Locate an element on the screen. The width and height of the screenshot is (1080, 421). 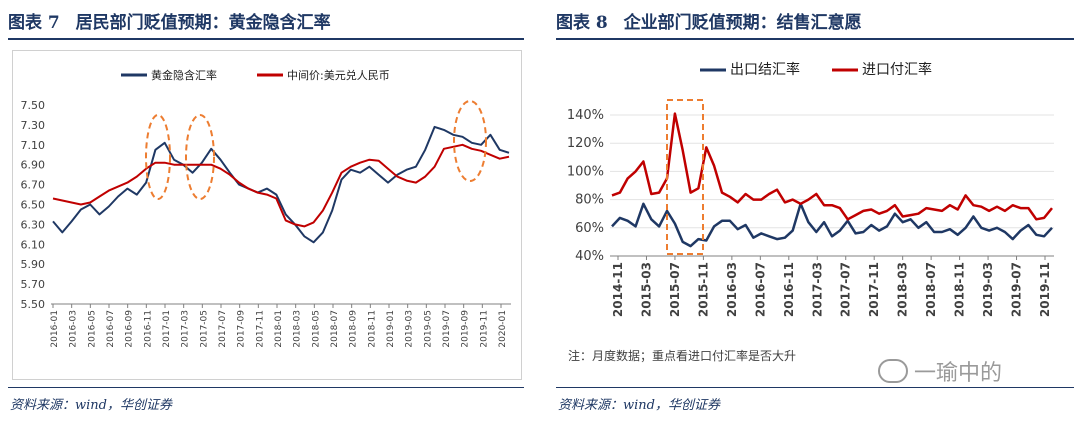
right-figure-caption: 企业部门贬值预期：结售汇意愿 is located at coordinates (742, 23).